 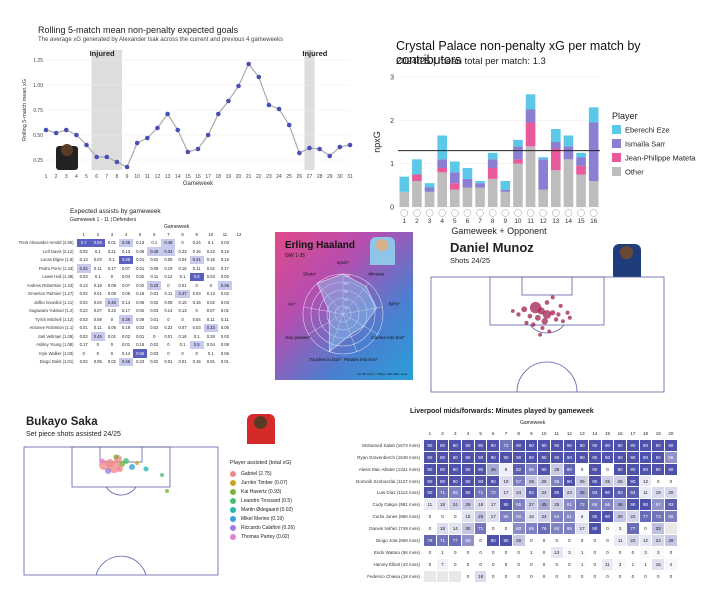 I want to click on row-label: Diogo Jota (508 mins), so click(x=397, y=540).